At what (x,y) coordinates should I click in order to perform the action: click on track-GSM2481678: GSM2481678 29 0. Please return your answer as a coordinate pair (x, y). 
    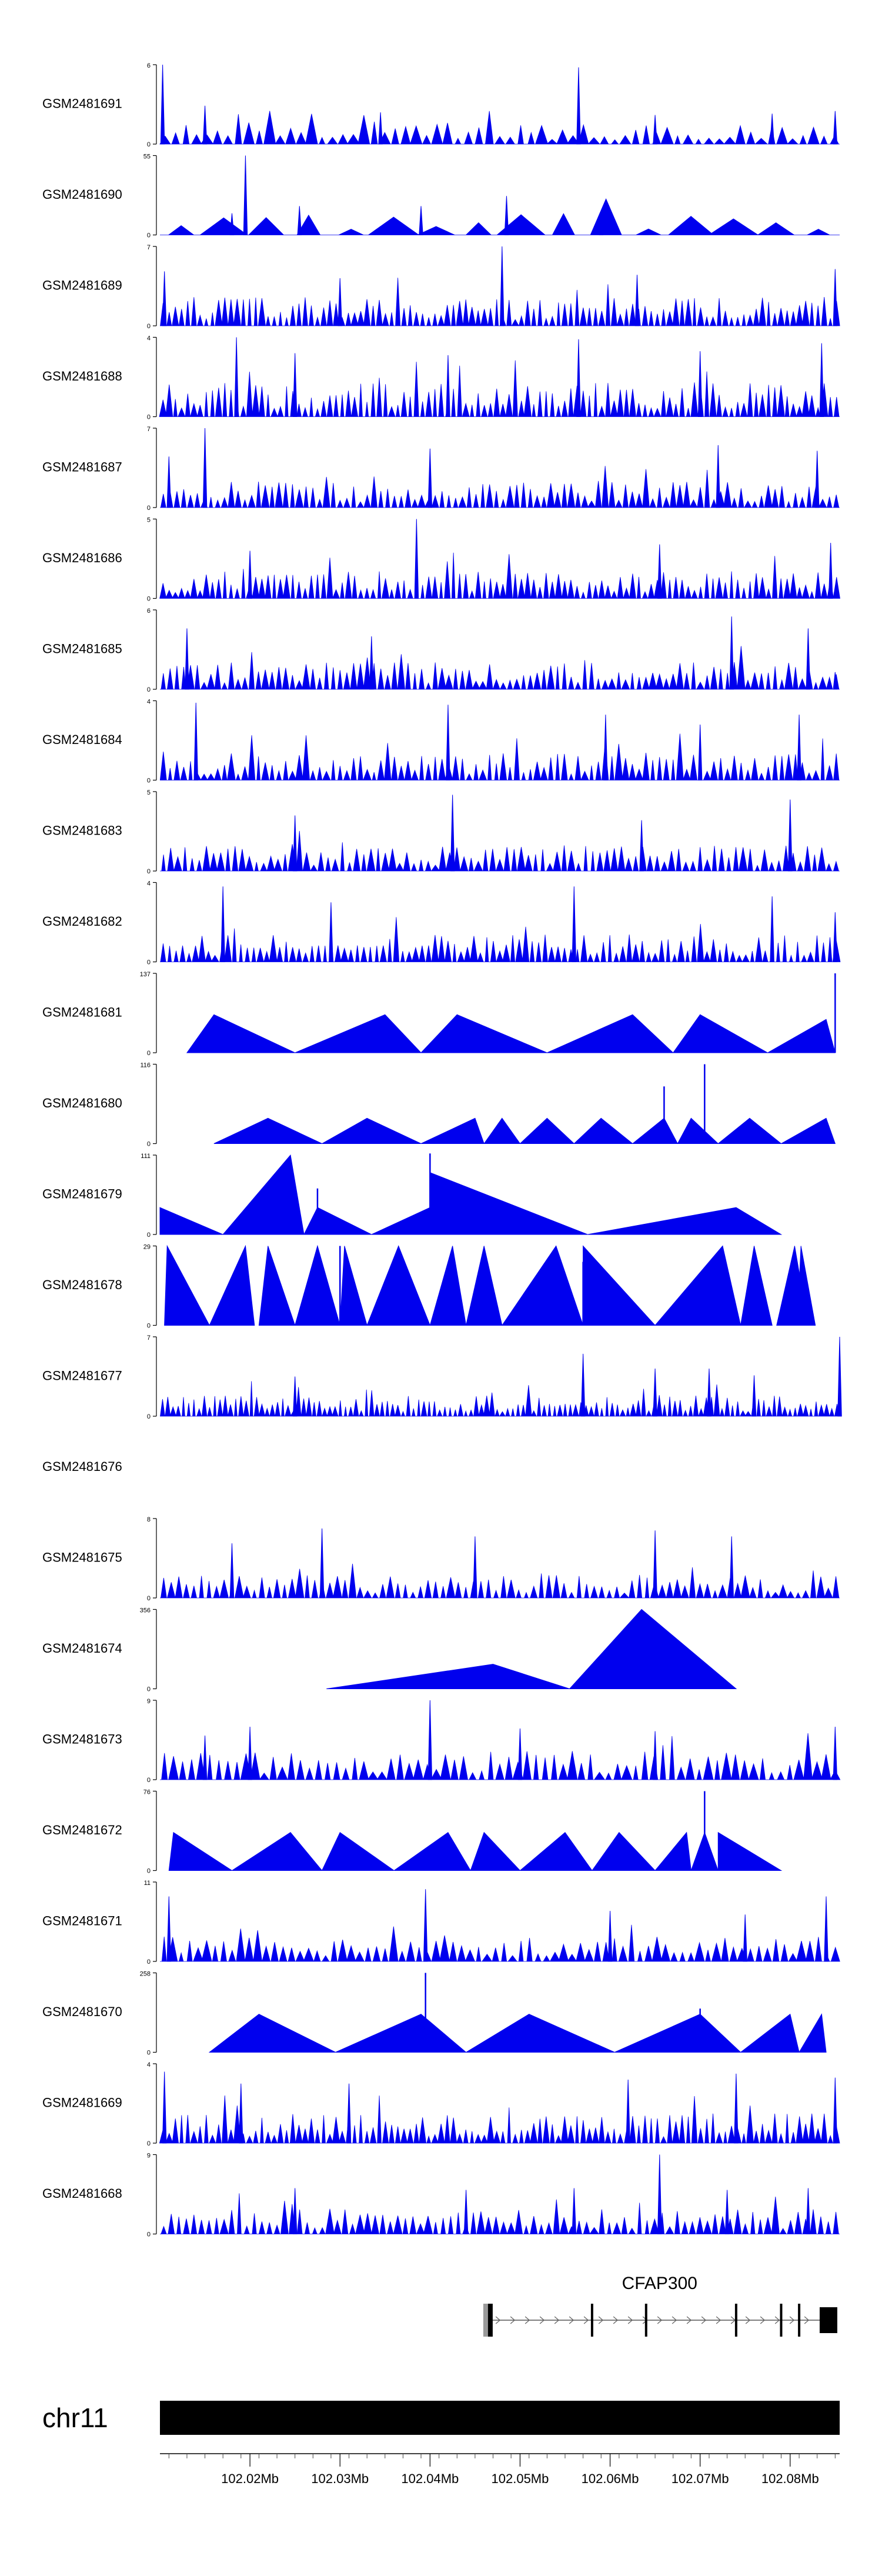
    Looking at the image, I should click on (429, 1287).